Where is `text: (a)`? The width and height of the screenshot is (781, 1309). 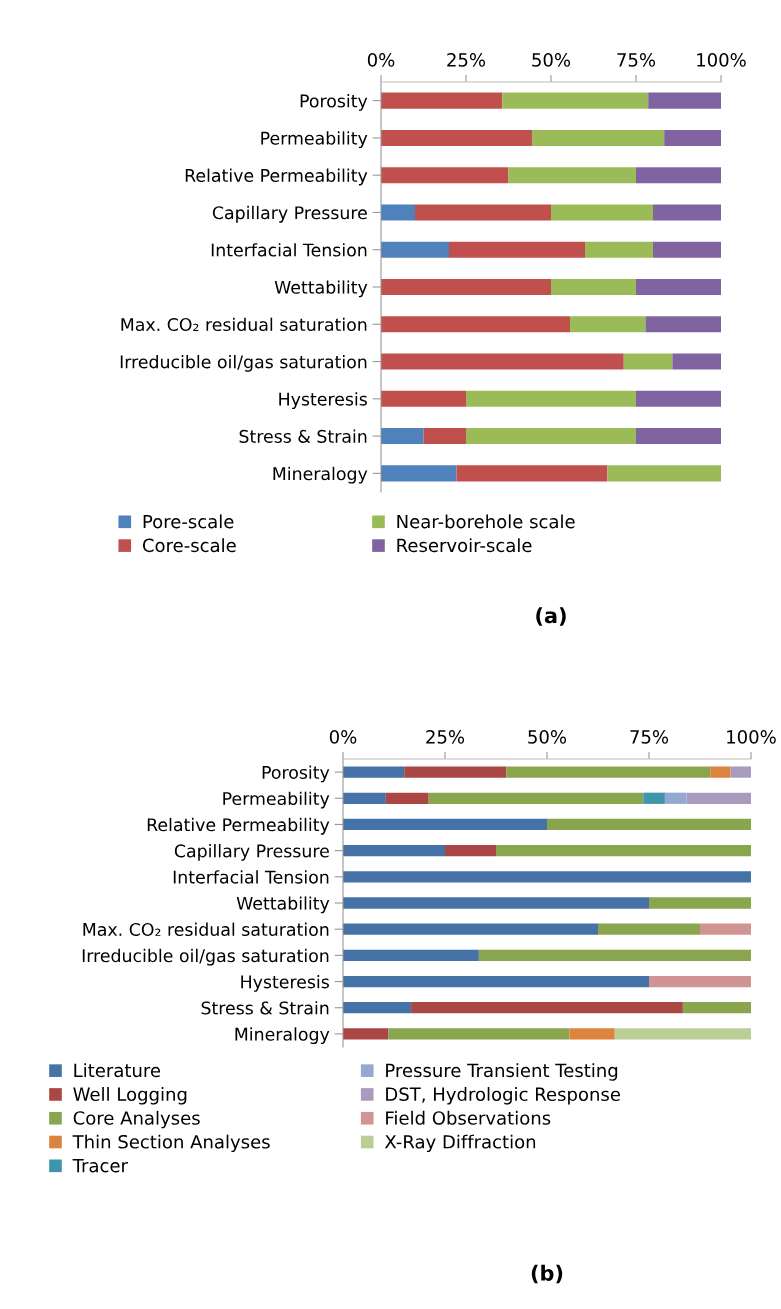 text: (a) is located at coordinates (551, 616).